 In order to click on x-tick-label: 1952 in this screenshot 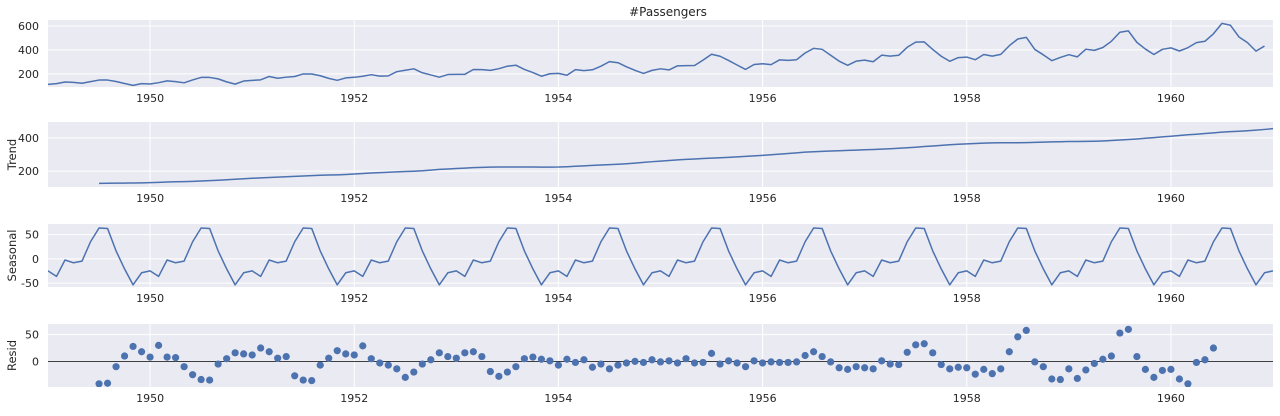, I will do `click(354, 298)`.